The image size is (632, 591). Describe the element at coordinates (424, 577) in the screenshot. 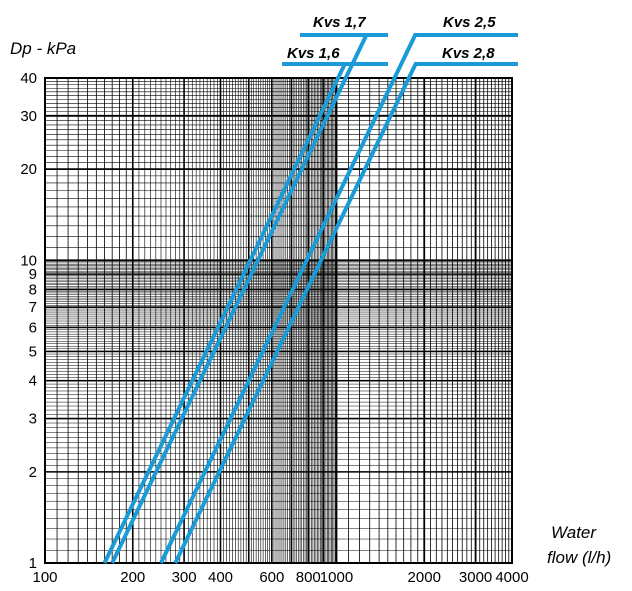

I see `x-tick-label: 2000` at that location.